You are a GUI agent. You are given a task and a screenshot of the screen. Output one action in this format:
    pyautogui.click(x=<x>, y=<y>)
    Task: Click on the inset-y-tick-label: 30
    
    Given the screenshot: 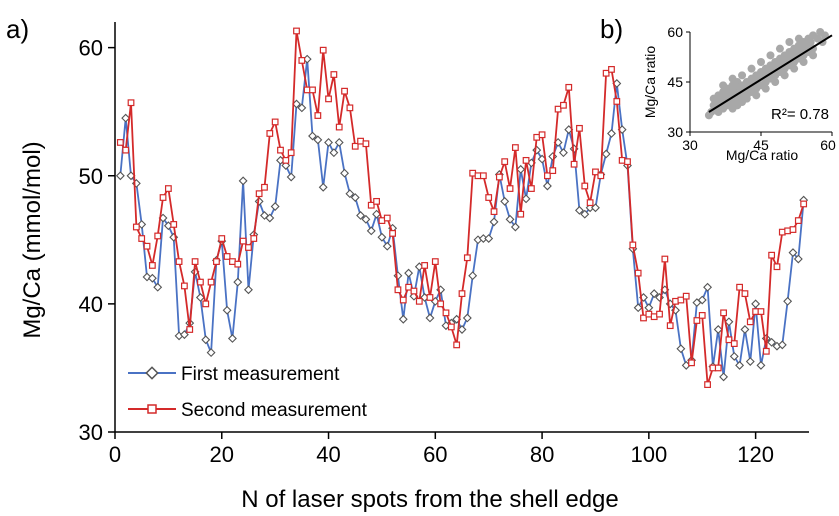 What is the action you would take?
    pyautogui.click(x=675, y=132)
    